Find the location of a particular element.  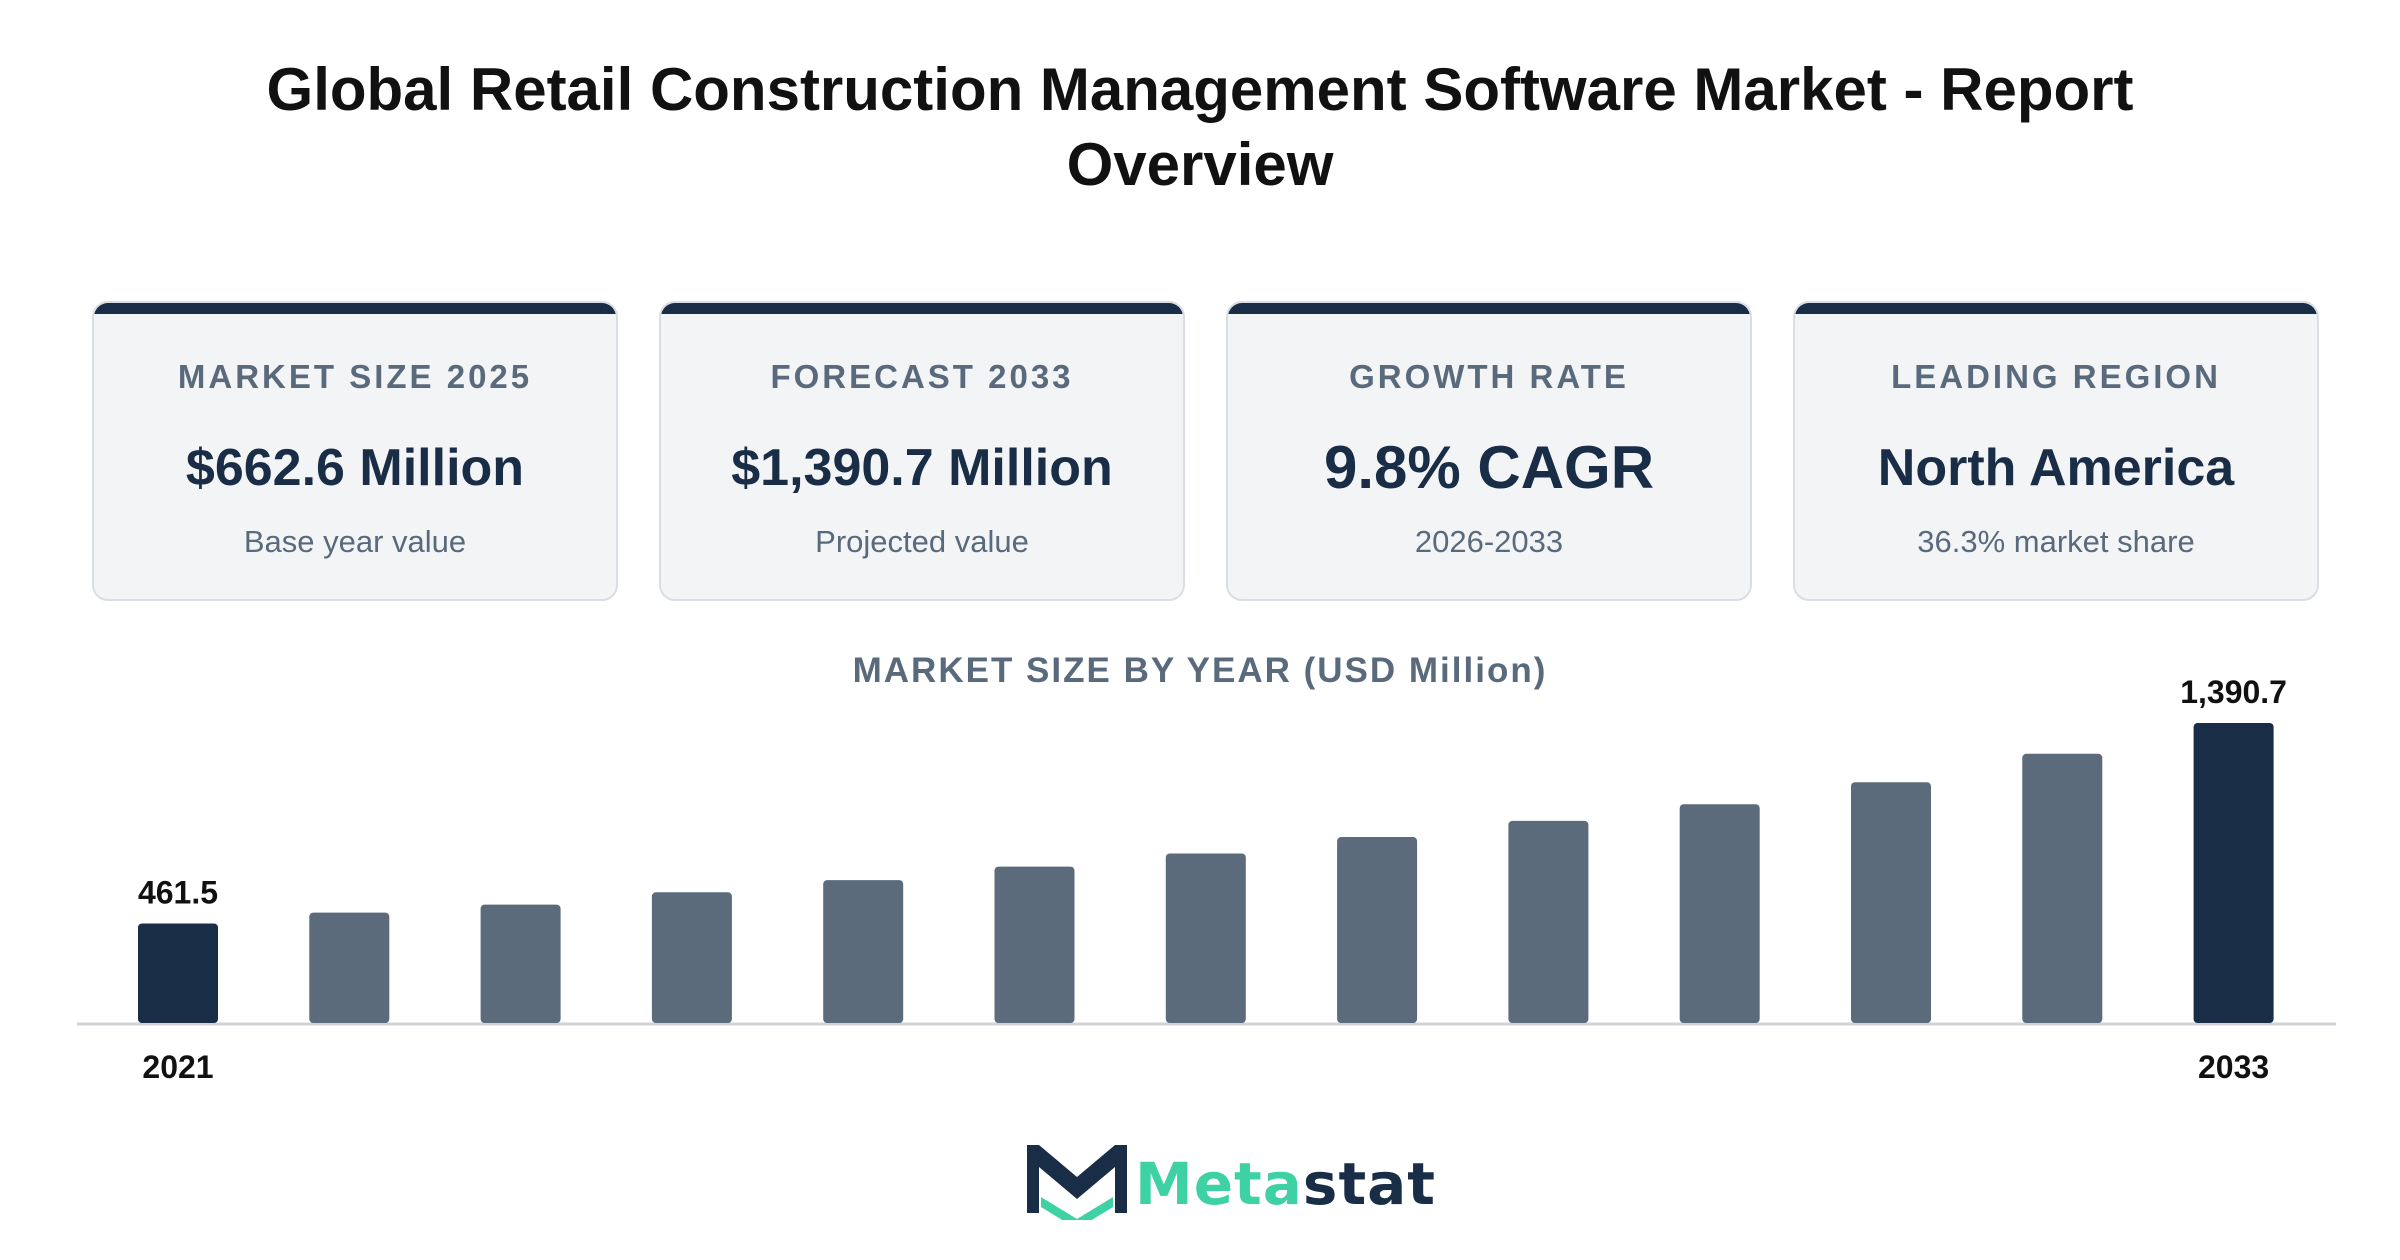

bar-2028 is located at coordinates (1377, 930).